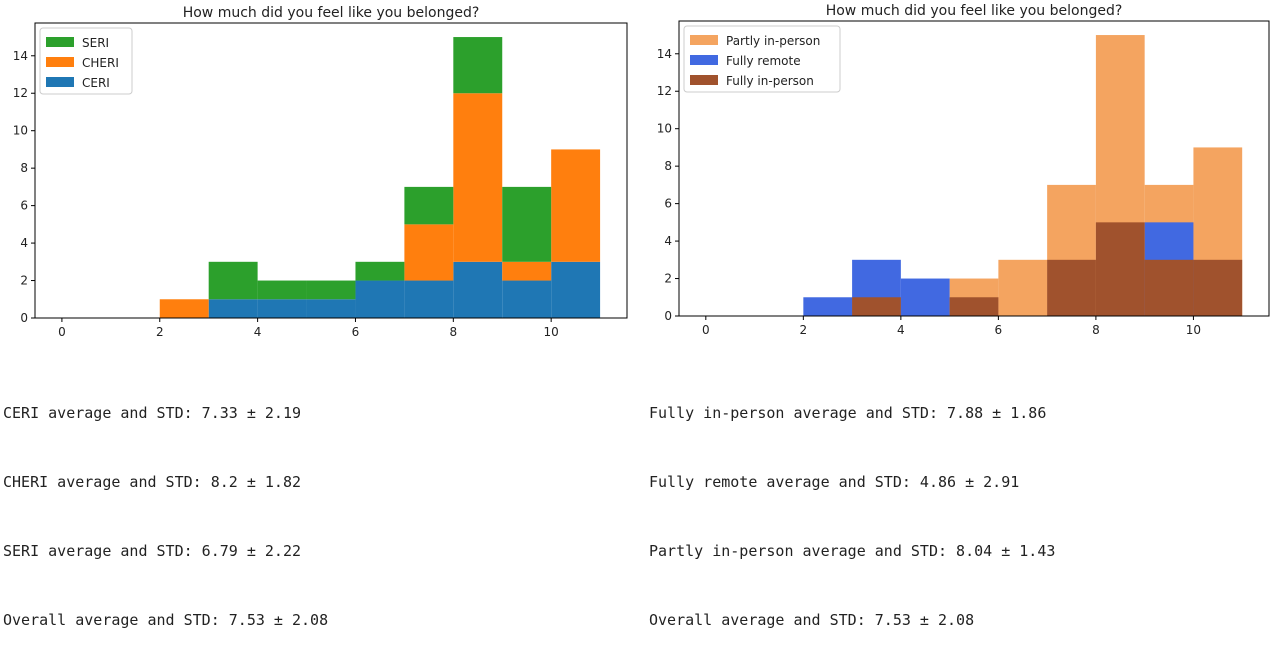 This screenshot has width=1284, height=655. Describe the element at coordinates (60, 62) in the screenshot. I see `legend-swatch-cheri` at that location.